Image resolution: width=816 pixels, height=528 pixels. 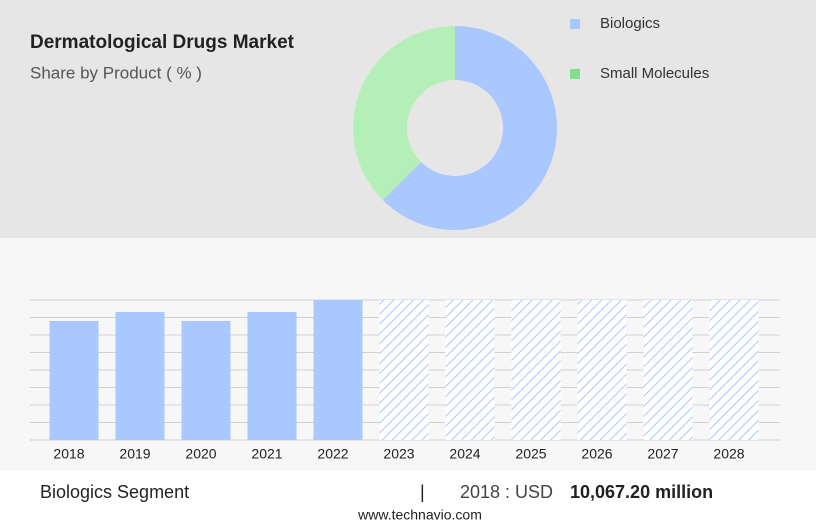 I want to click on x-tick-label: 2018, so click(x=68, y=454).